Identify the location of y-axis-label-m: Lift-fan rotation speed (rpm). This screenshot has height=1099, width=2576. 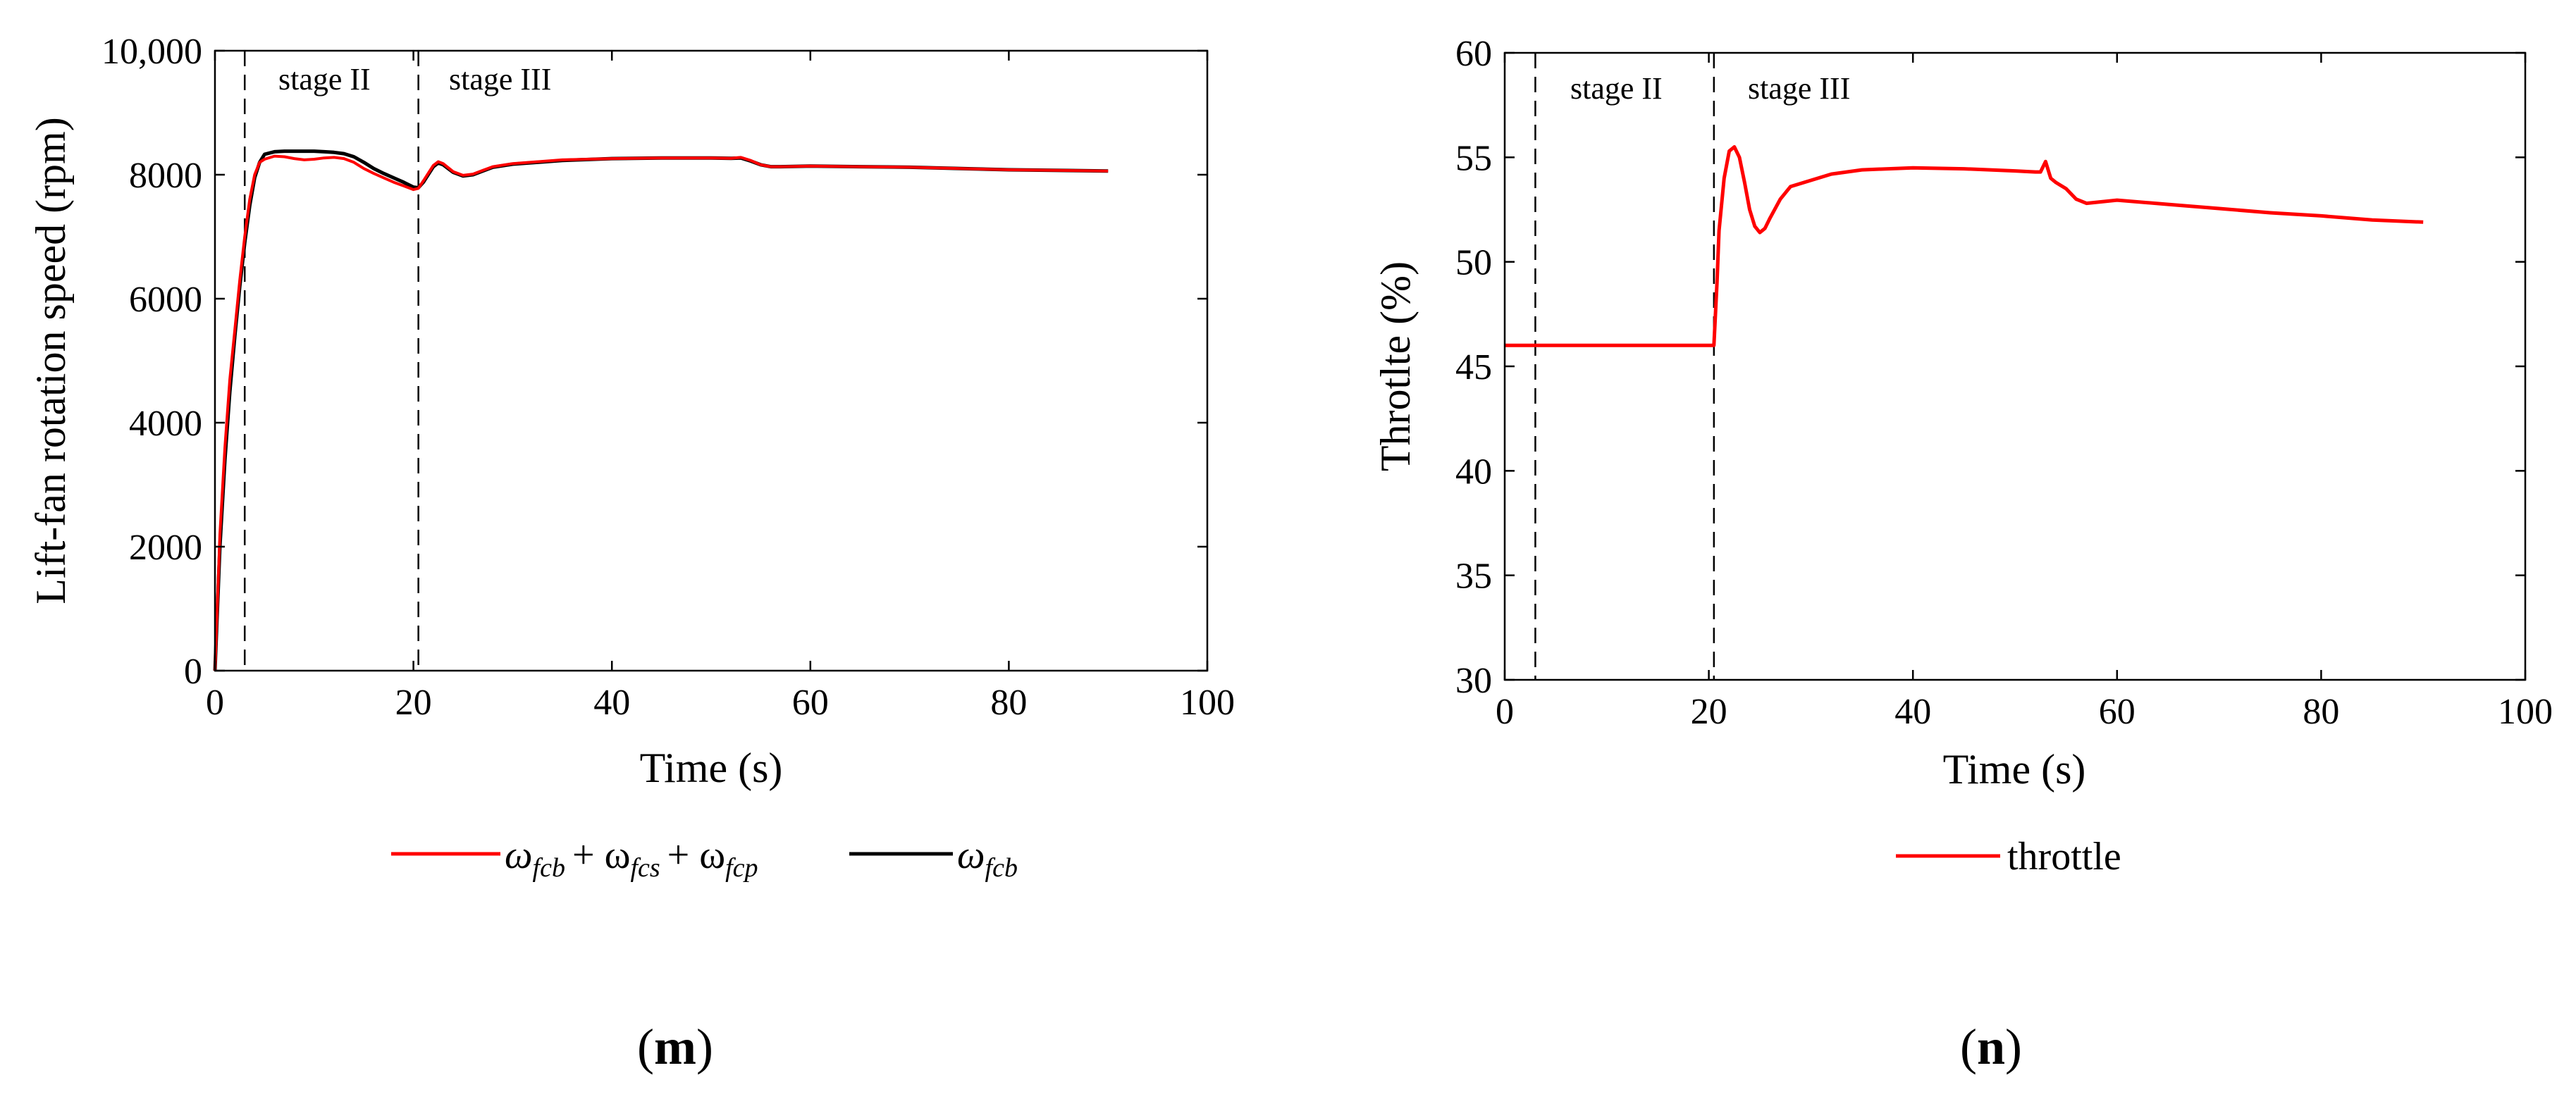
(51, 361).